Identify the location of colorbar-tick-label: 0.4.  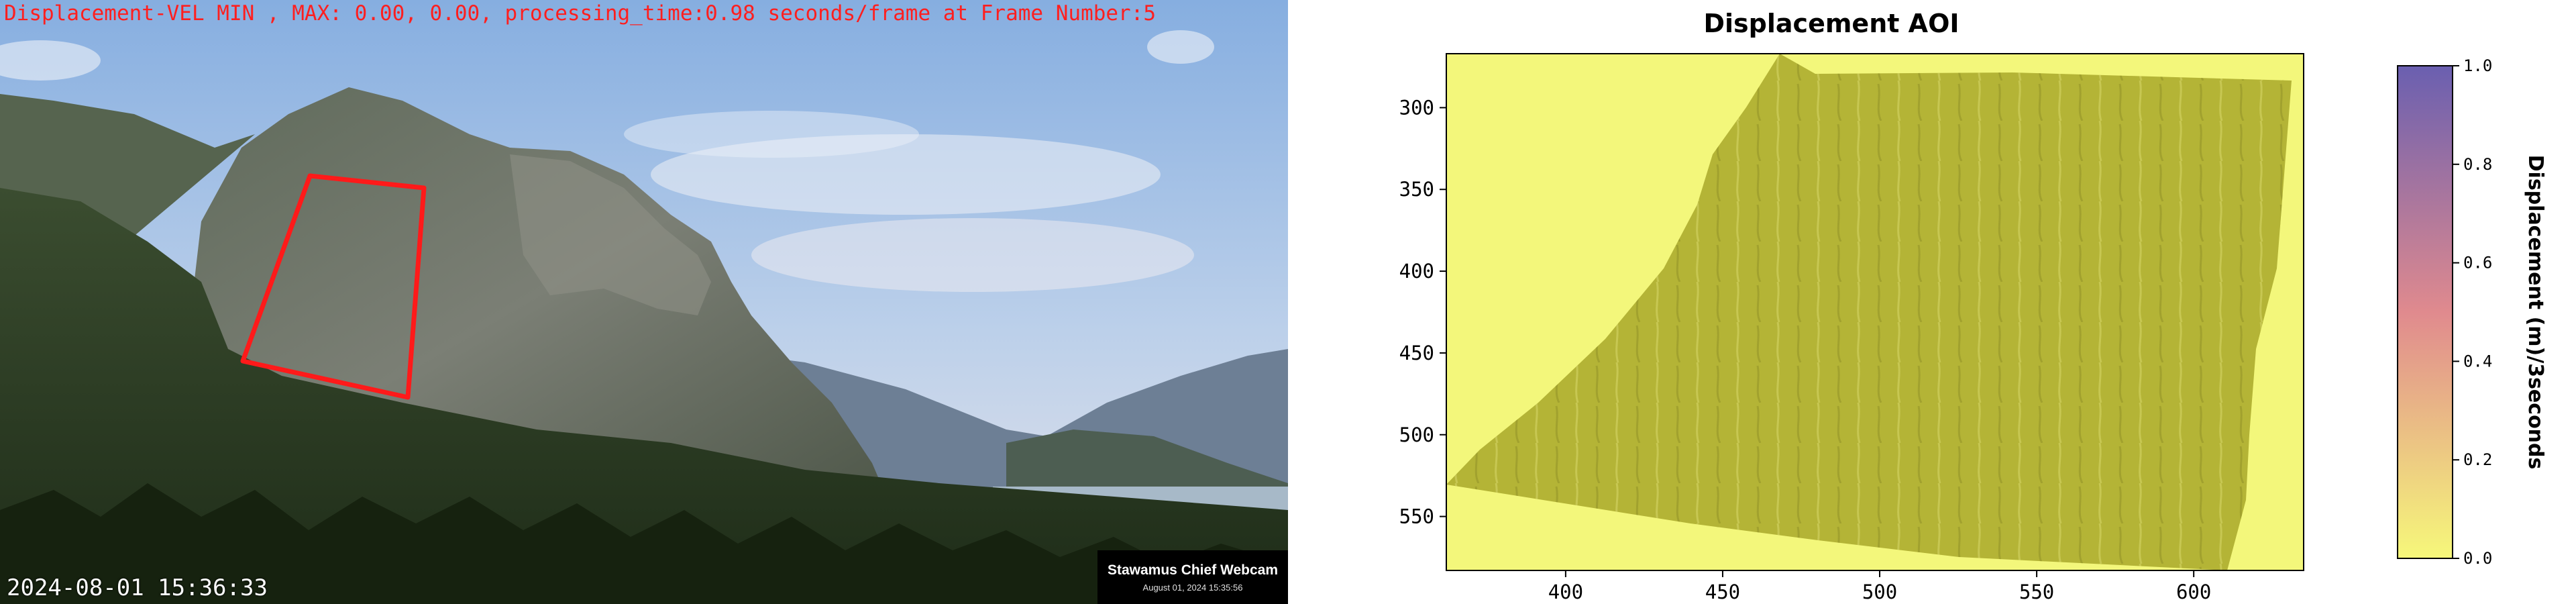
(2477, 361).